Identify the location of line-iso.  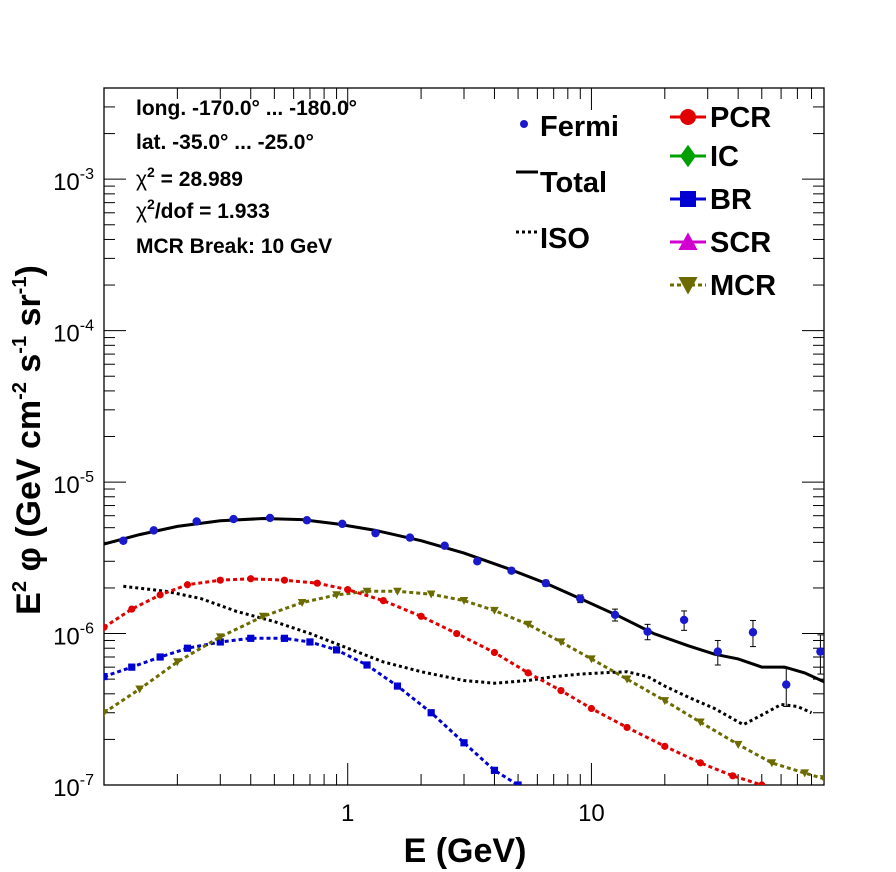
(468, 655).